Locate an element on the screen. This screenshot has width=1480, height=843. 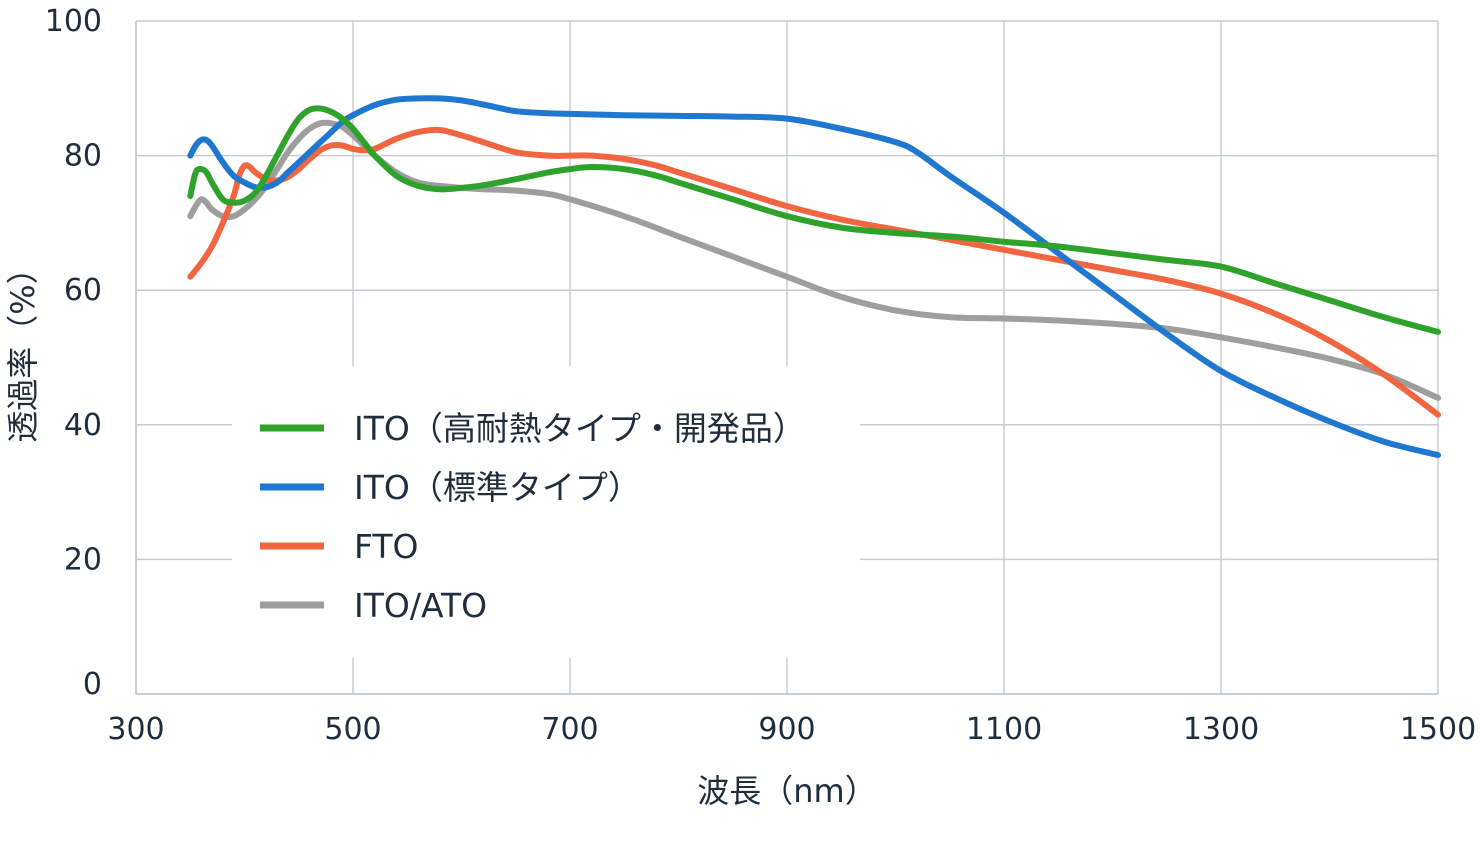
y-tick-label: 80 is located at coordinates (83, 156).